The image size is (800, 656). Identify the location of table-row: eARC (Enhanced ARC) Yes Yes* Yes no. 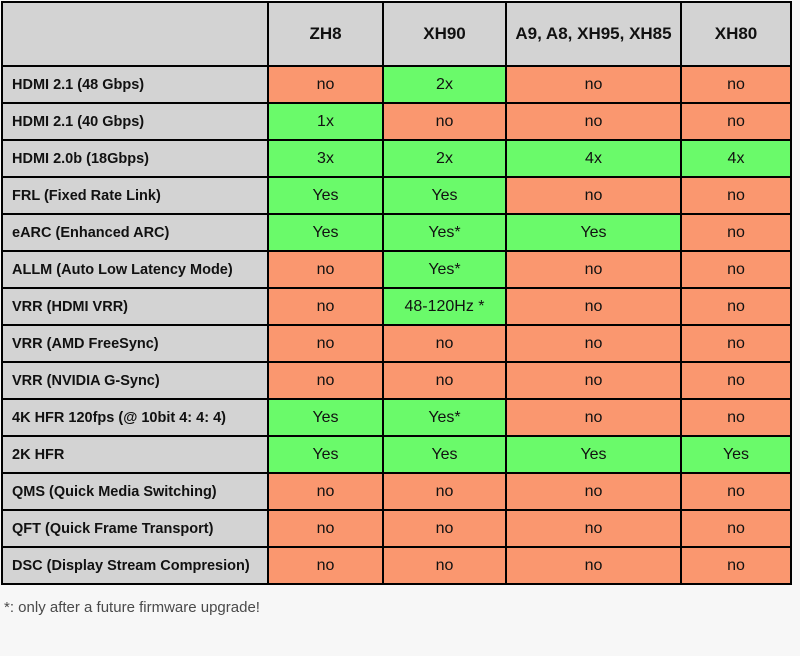
(396, 232).